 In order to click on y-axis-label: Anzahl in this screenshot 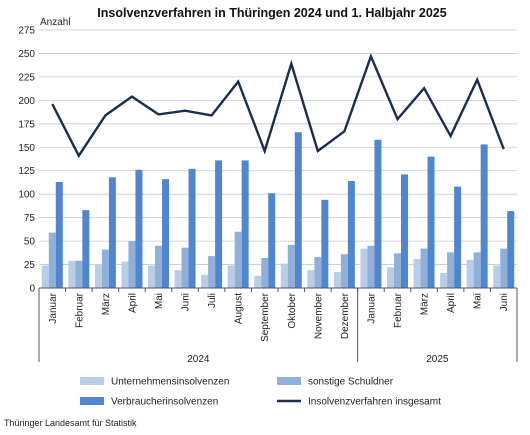, I will do `click(55, 22)`.